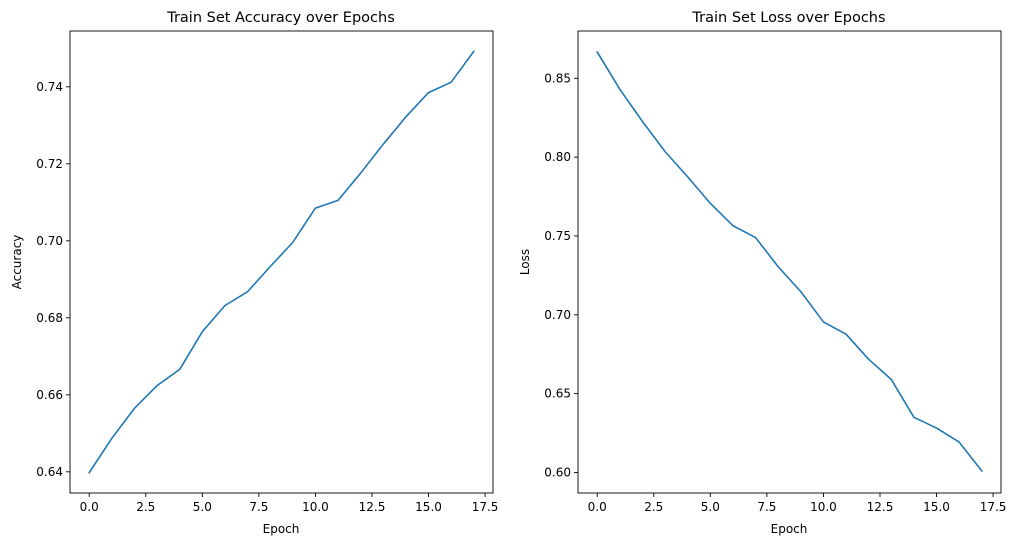  I want to click on accuracy-y-axis-label: Accuracy, so click(17, 262).